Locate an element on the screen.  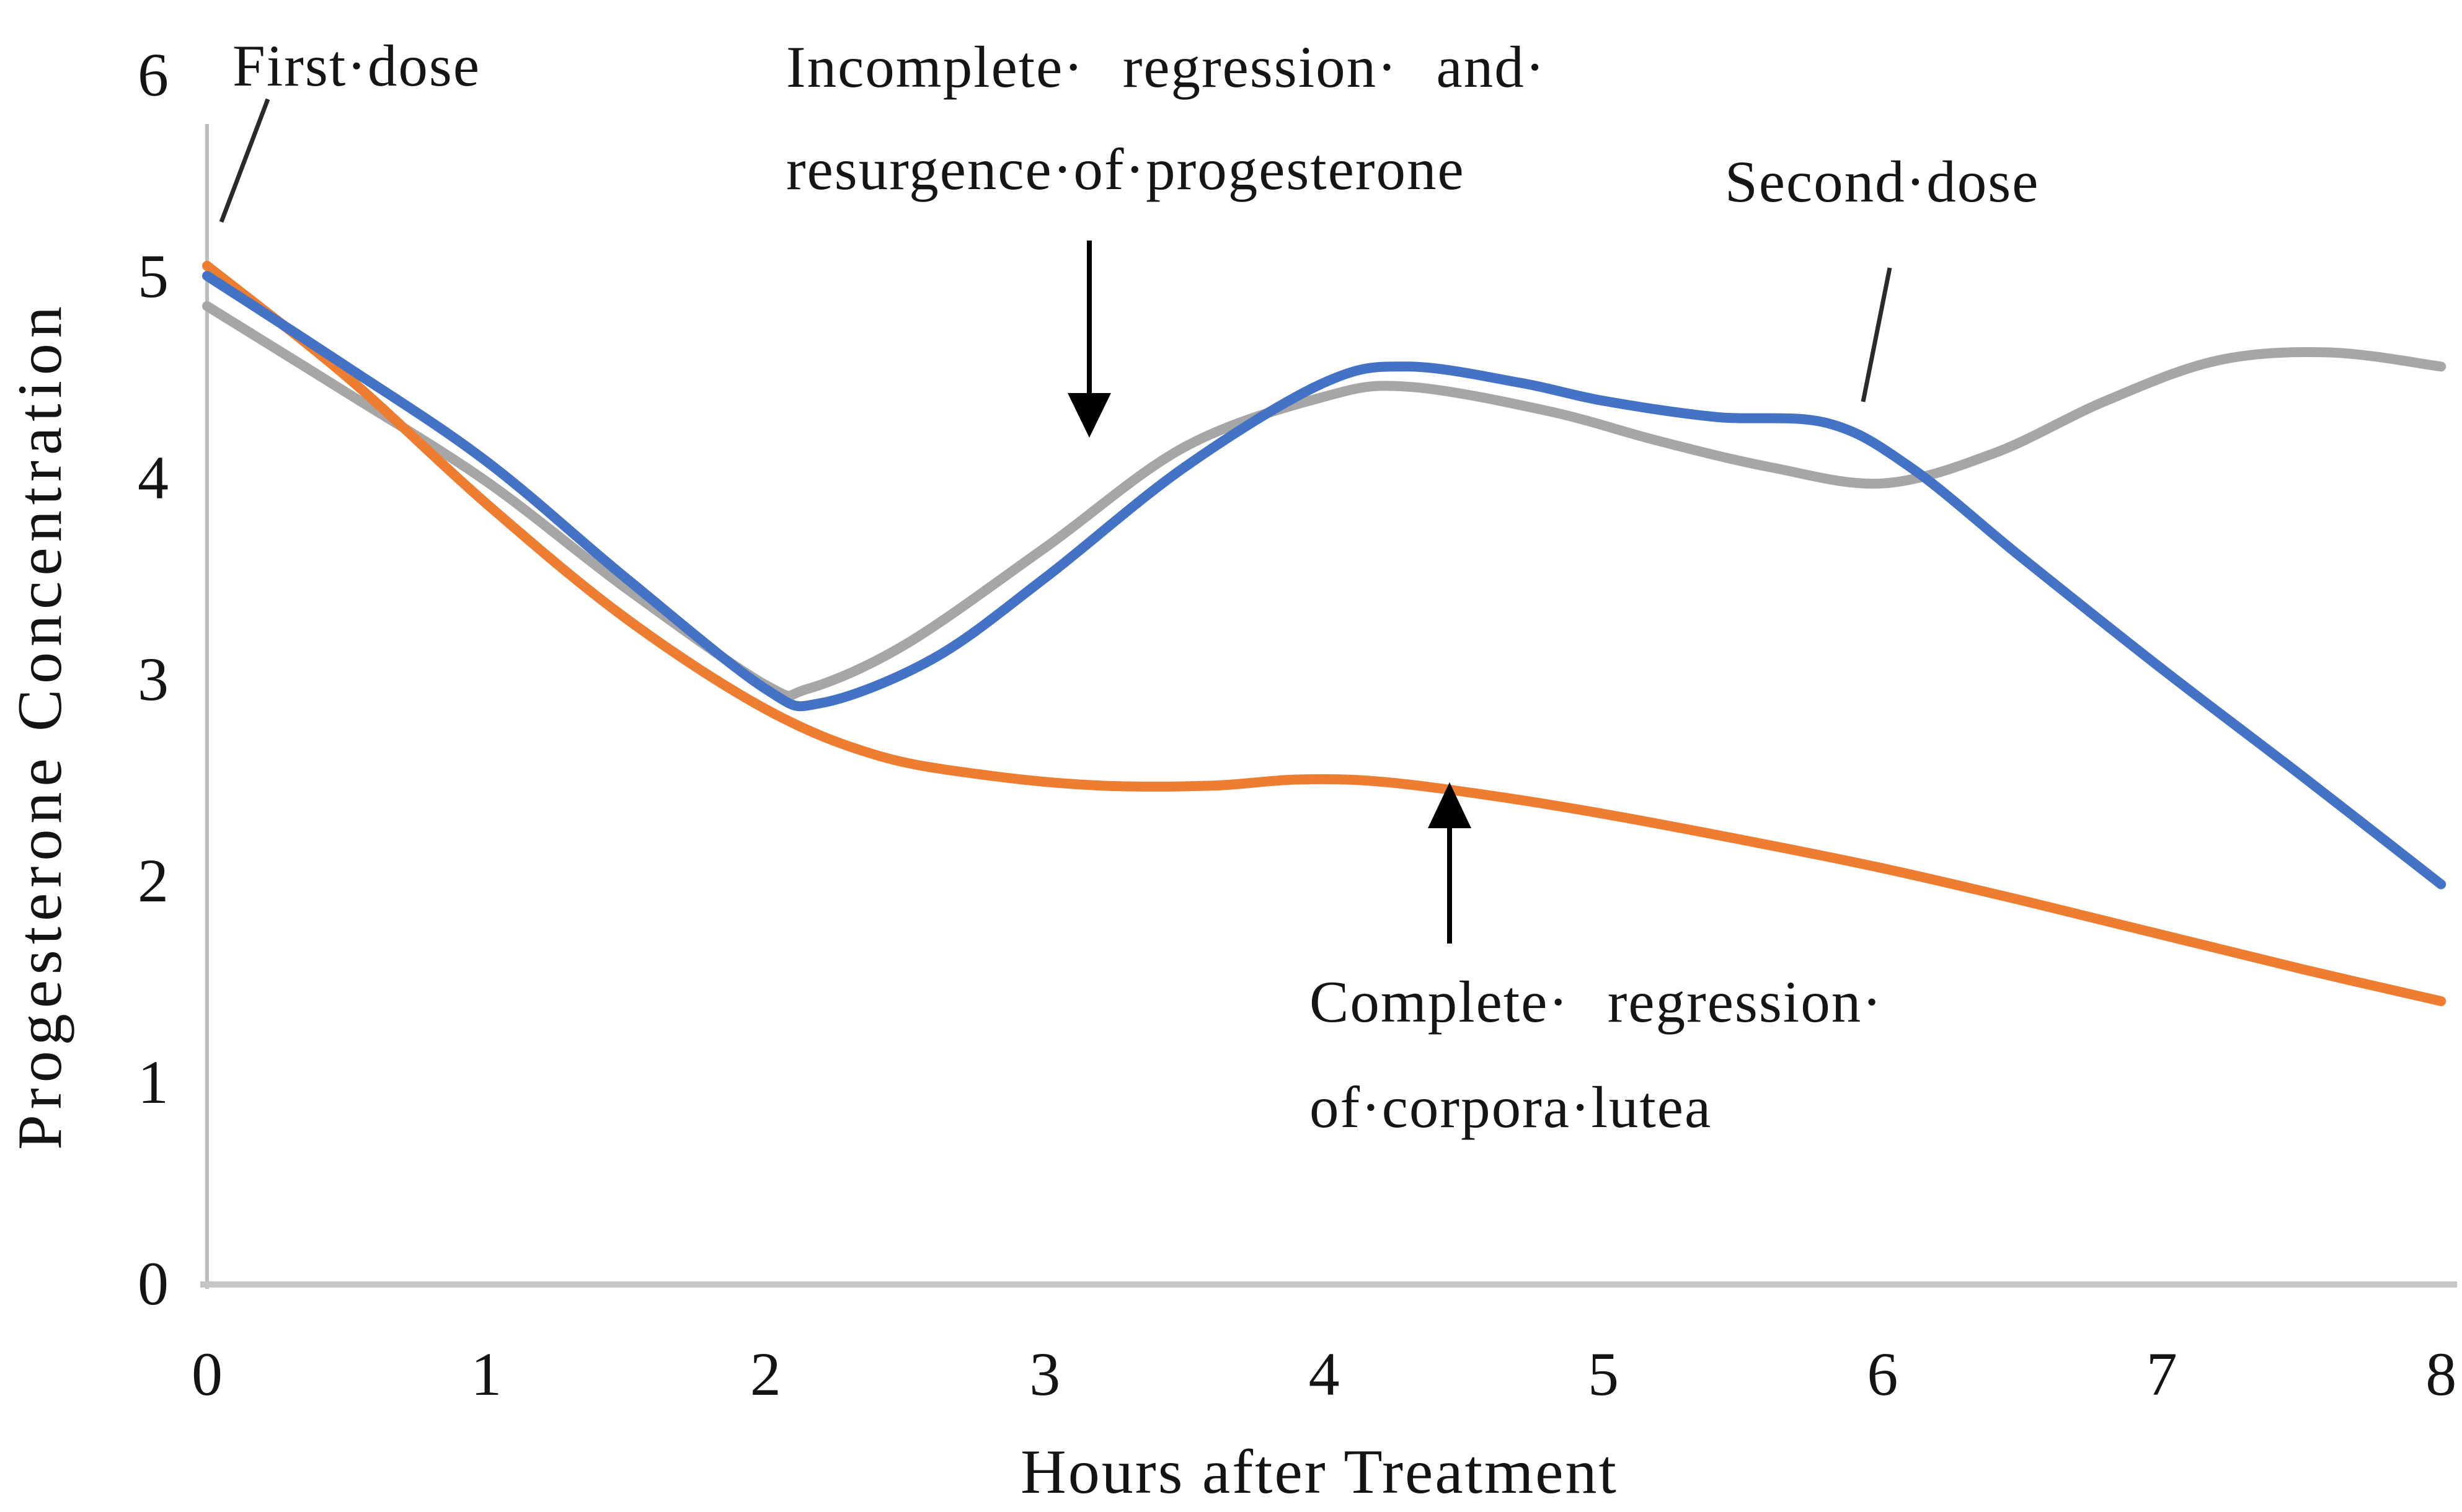
annotation-complete-regression-line2: of·corpora·lutea is located at coordinates (1510, 1107).